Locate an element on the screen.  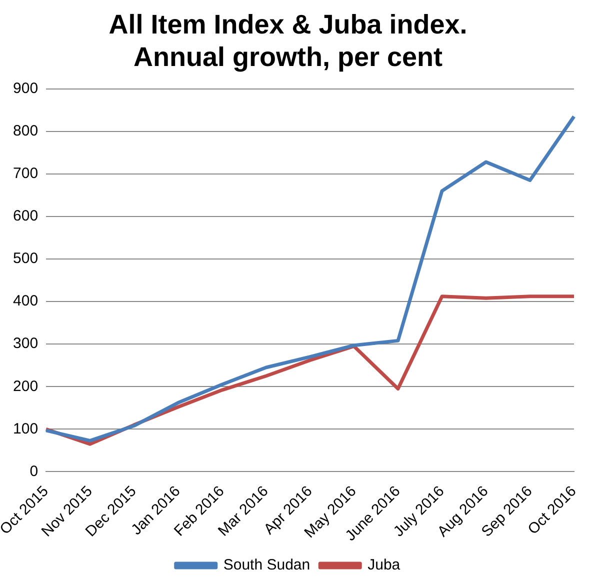
y-tick-label: 100 is located at coordinates (25, 429).